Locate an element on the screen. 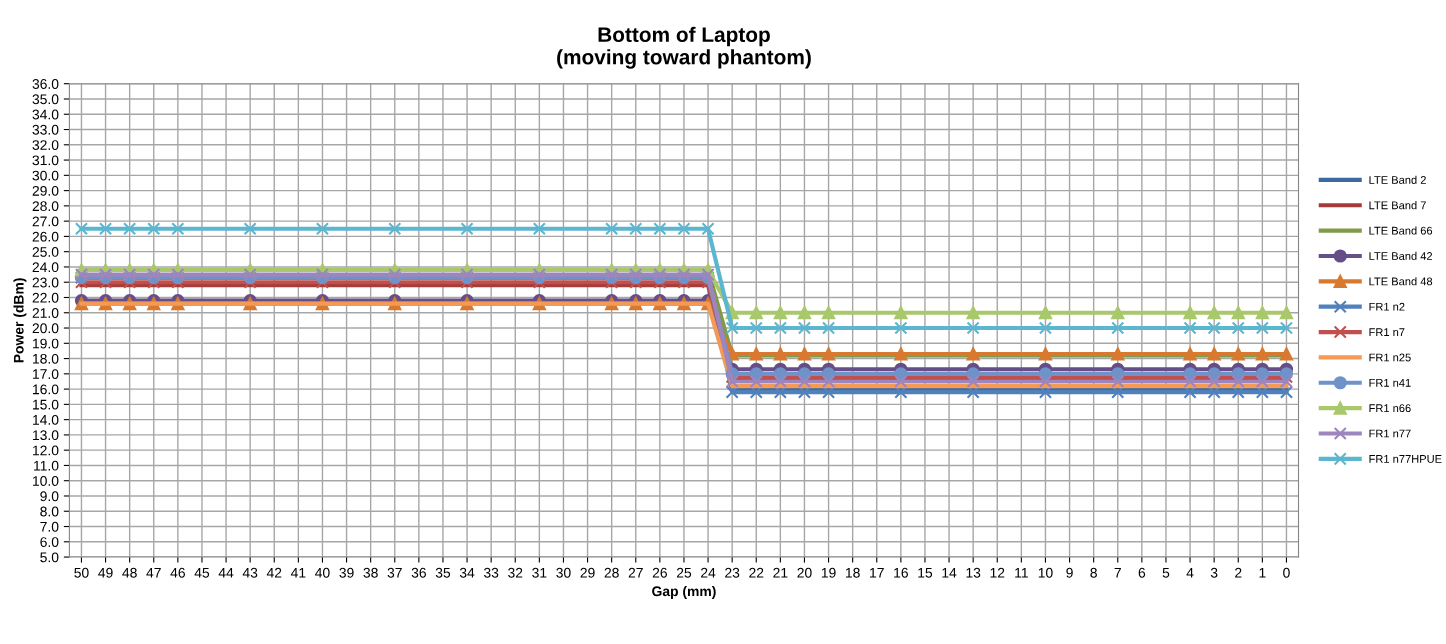 This screenshot has height=644, width=1446. x-tick-label: 42 is located at coordinates (274, 572).